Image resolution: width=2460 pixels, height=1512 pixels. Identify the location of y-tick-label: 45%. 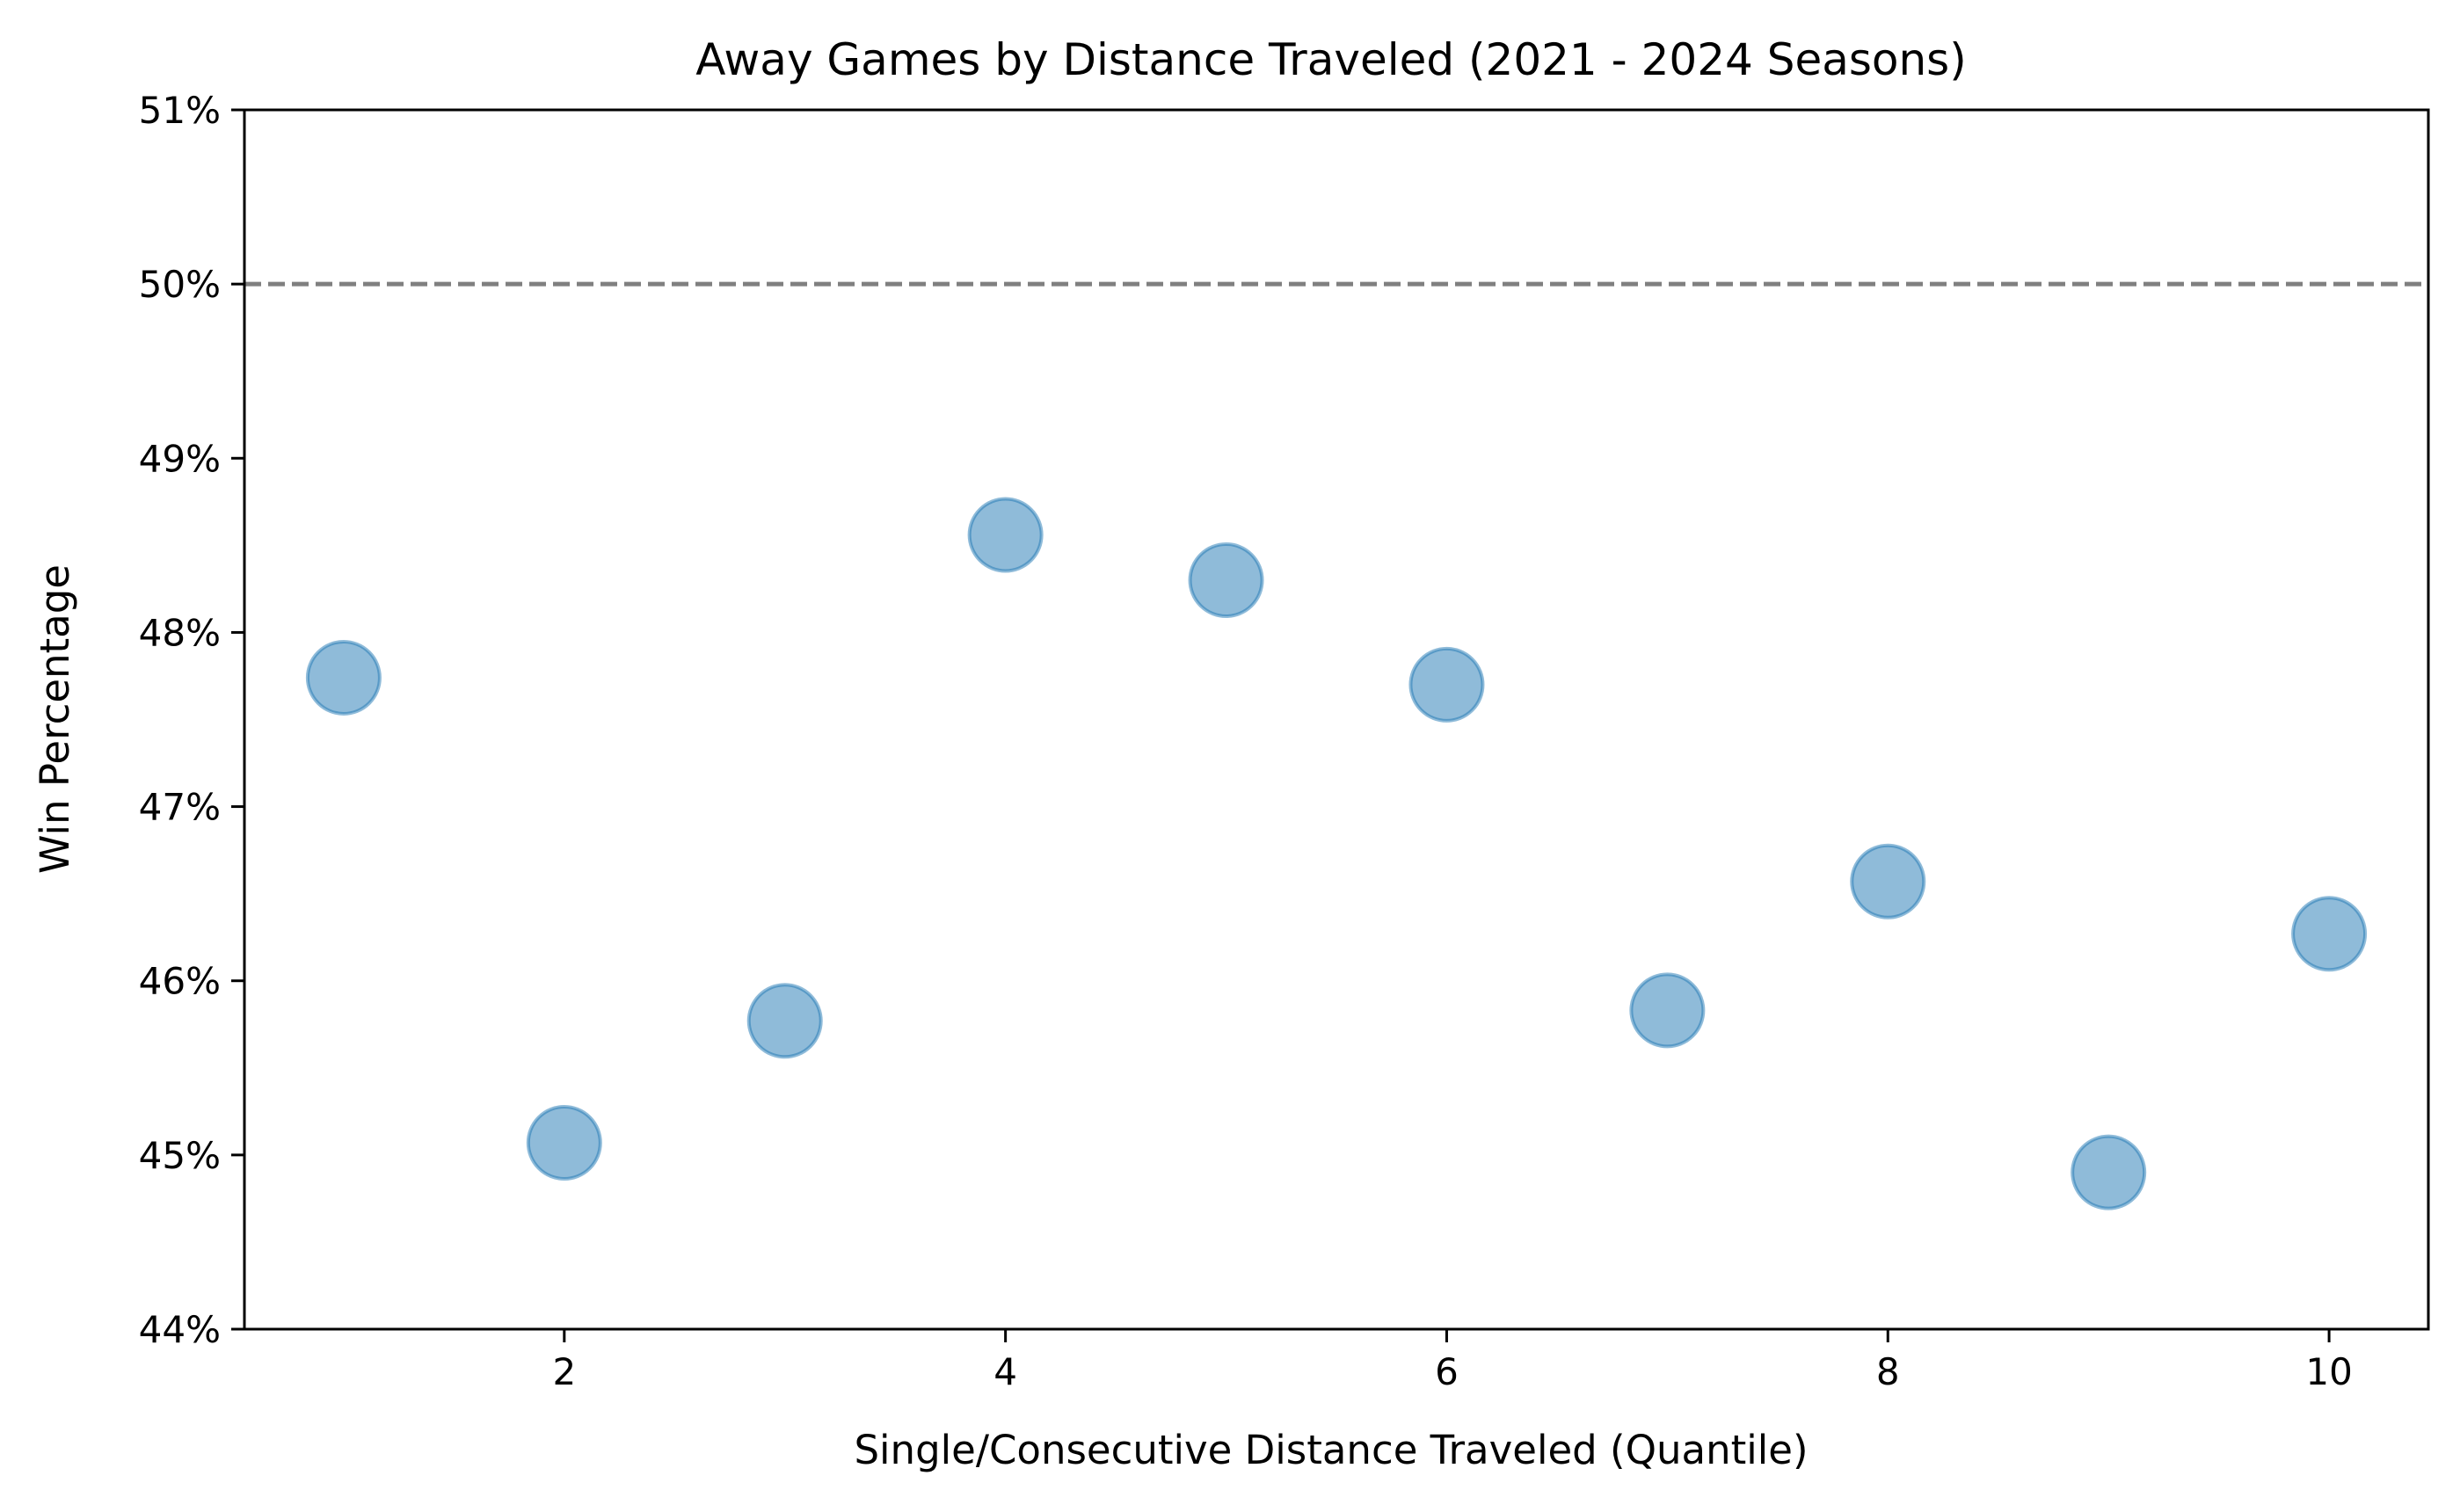
(180, 1156).